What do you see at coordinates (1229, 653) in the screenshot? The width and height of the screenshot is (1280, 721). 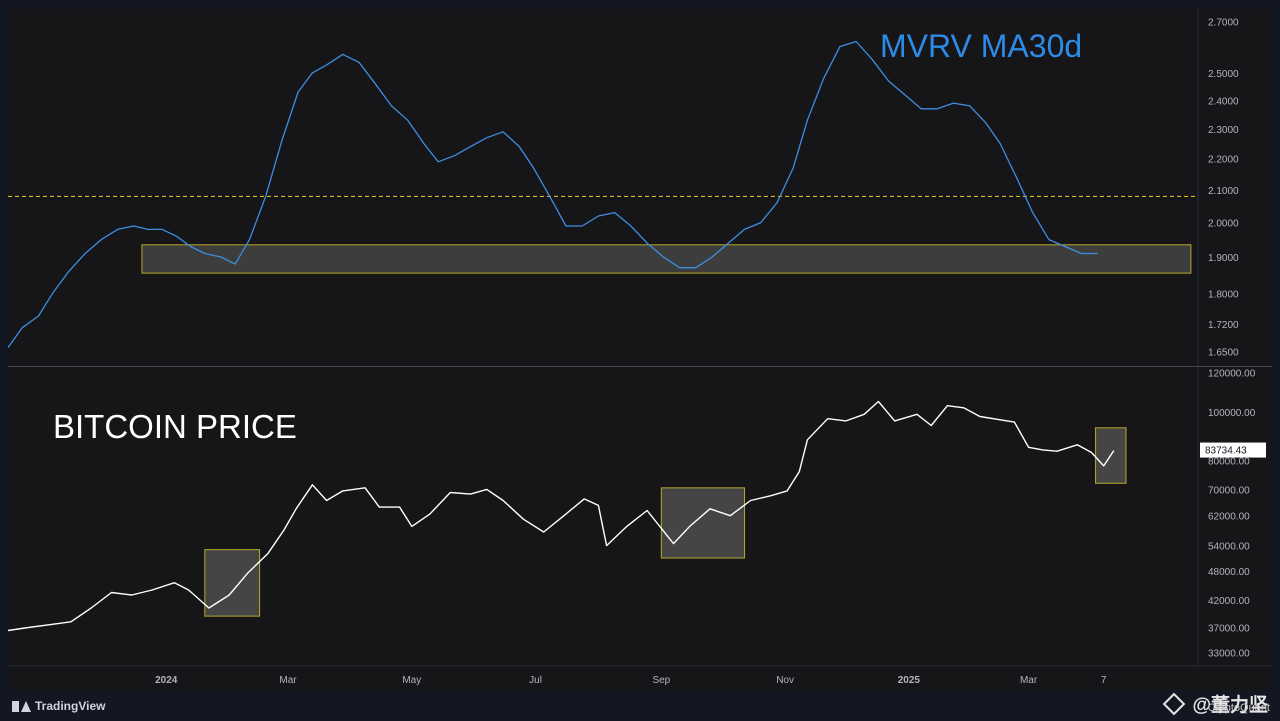 I see `y-tick-label: 33000.00` at bounding box center [1229, 653].